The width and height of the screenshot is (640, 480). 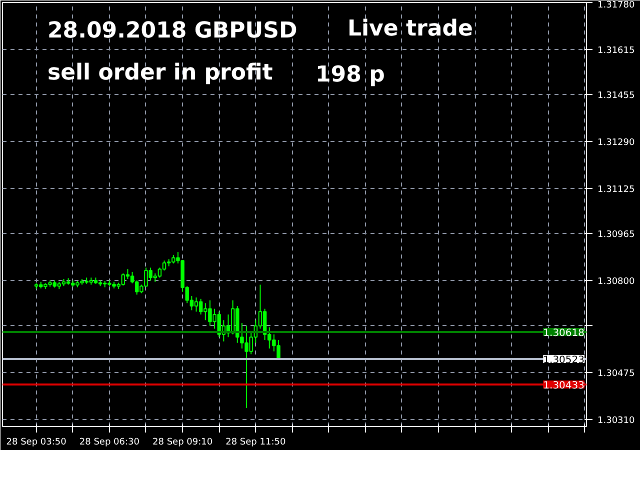 What do you see at coordinates (410, 29) in the screenshot?
I see `annotation: Live trade` at bounding box center [410, 29].